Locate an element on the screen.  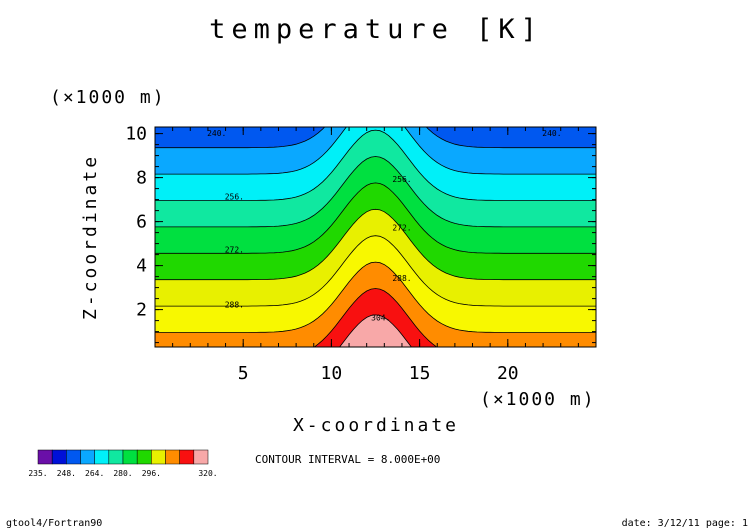
y-tick-label: 2 is located at coordinates (141, 310).